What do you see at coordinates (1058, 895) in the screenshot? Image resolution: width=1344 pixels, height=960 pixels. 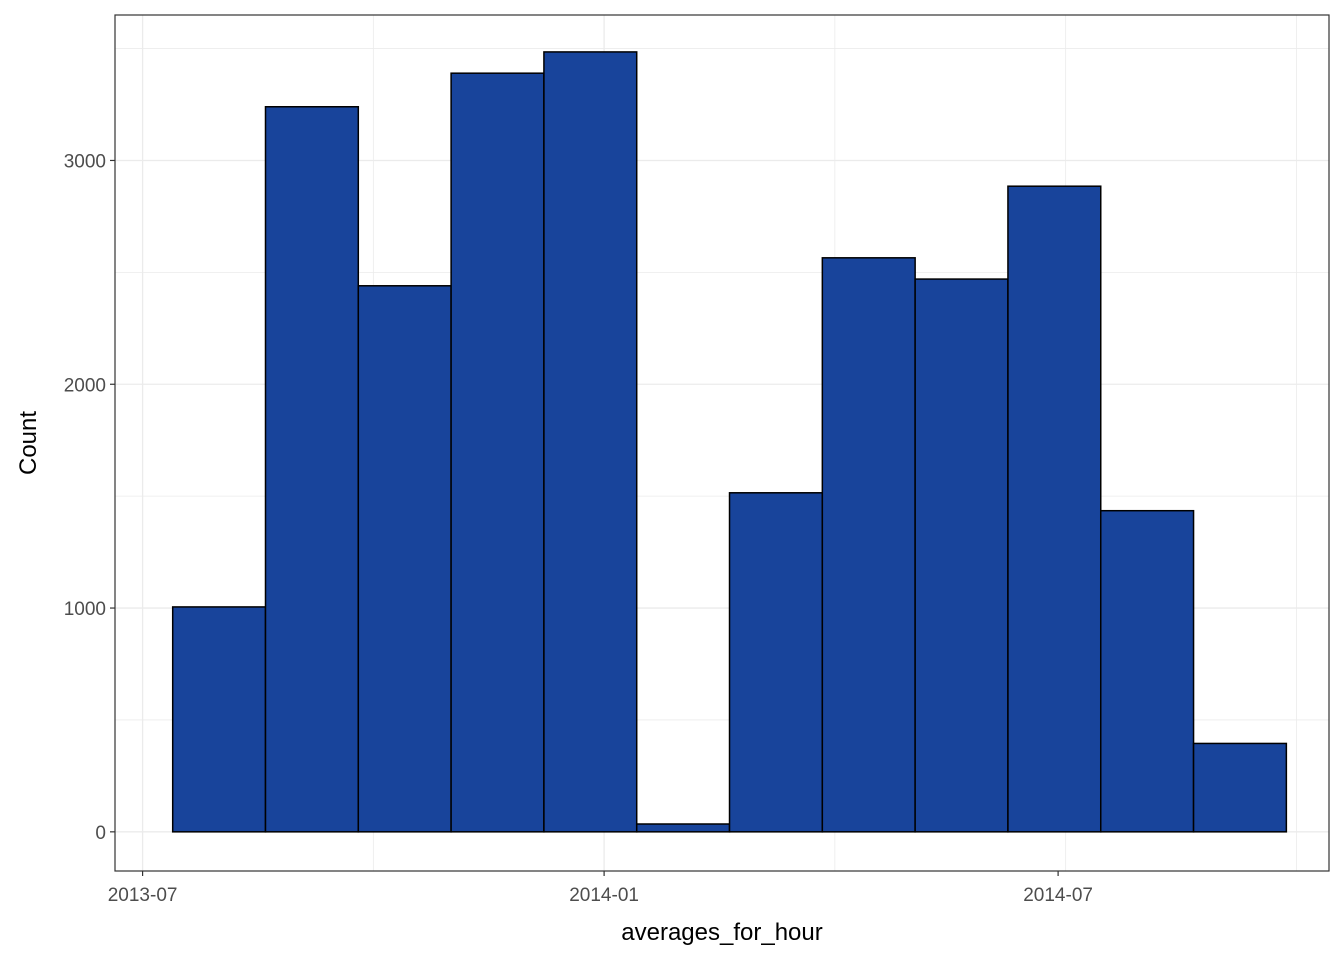 I see `x-tick-label: 2014-07` at bounding box center [1058, 895].